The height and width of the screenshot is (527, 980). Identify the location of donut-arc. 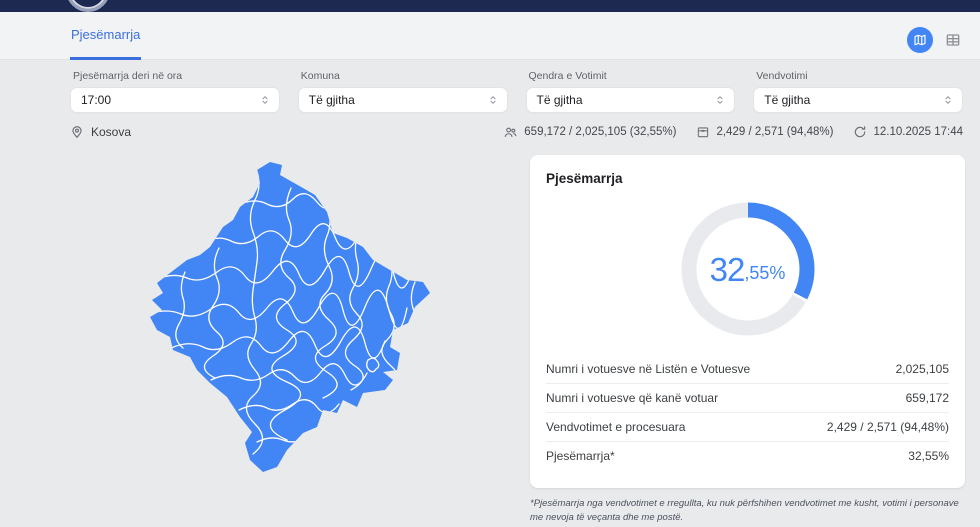
(747, 269).